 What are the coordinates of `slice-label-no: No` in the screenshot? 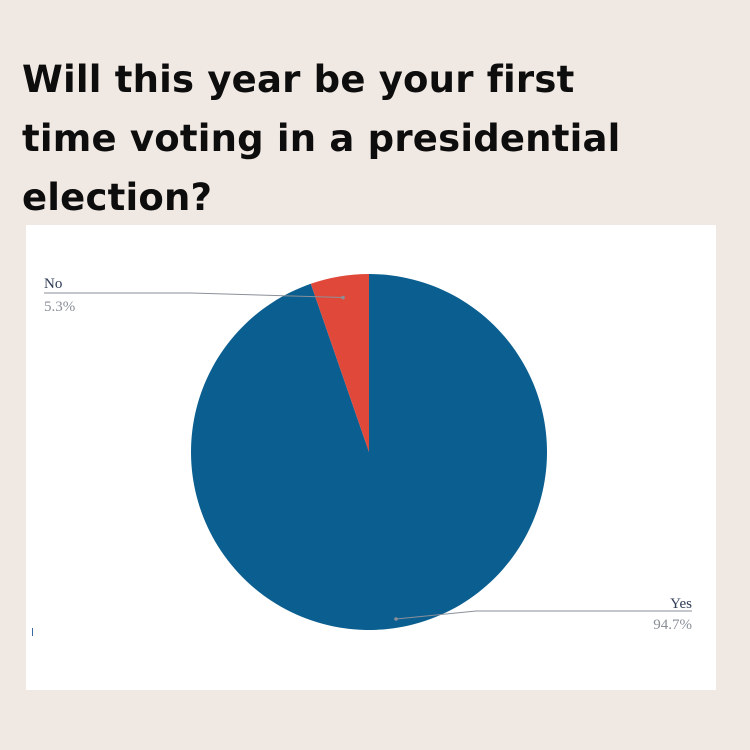 It's located at (53, 284).